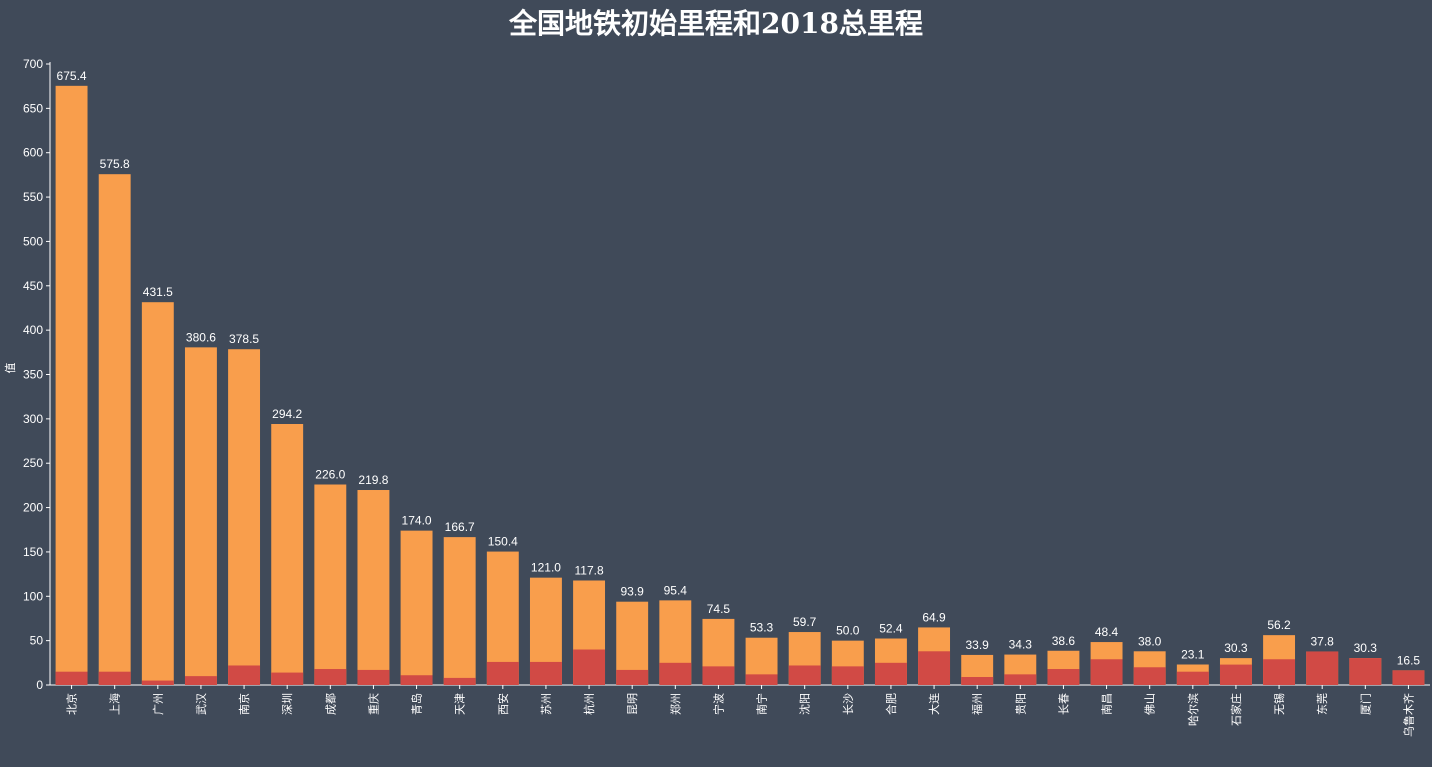 The height and width of the screenshot is (767, 1432). I want to click on y-tick-label: 250, so click(33, 463).